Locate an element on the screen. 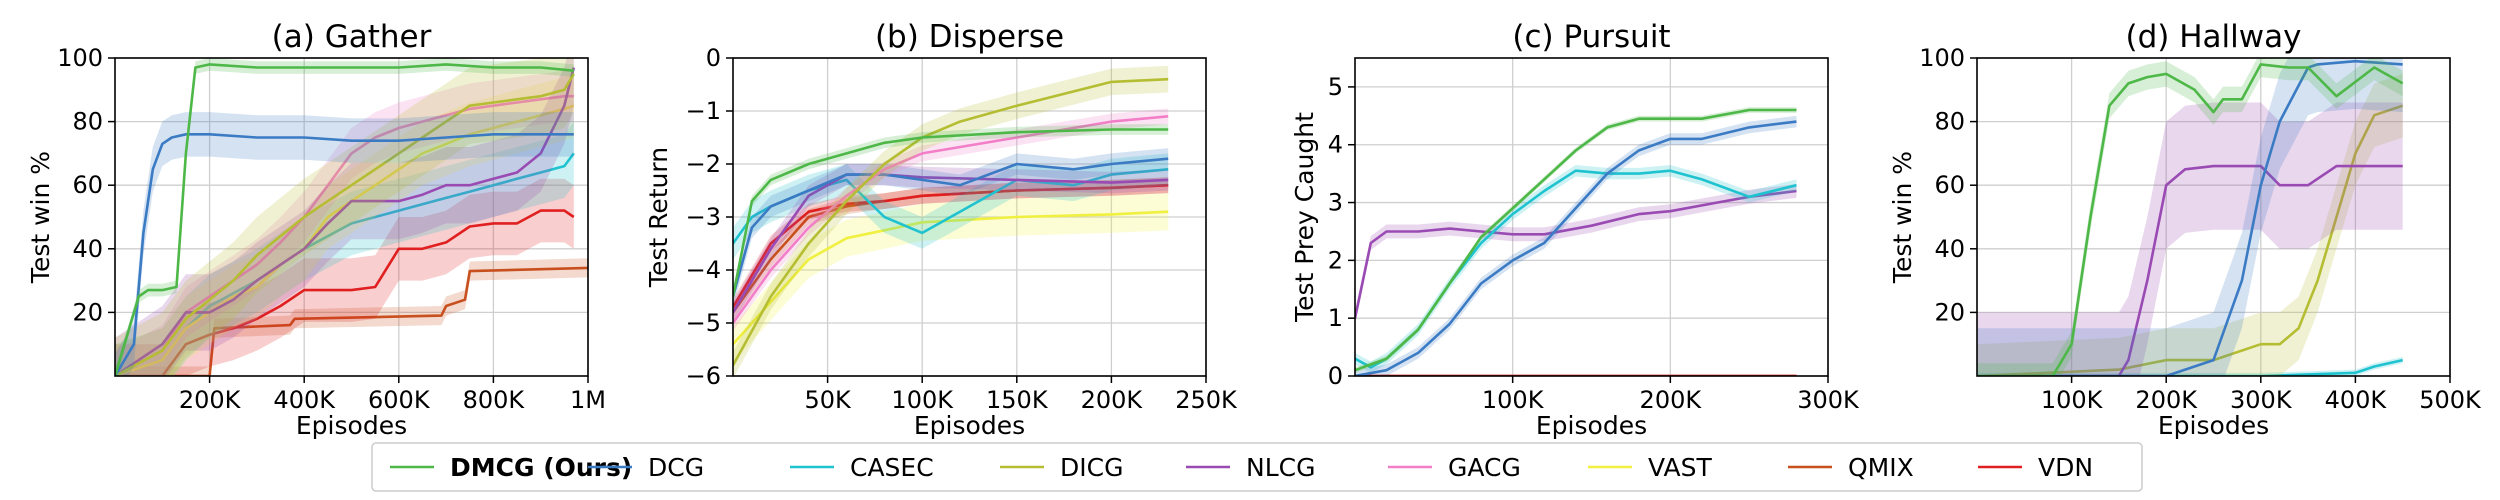 Image resolution: width=2500 pixels, height=500 pixels. legend-label: DCG is located at coordinates (676, 467).